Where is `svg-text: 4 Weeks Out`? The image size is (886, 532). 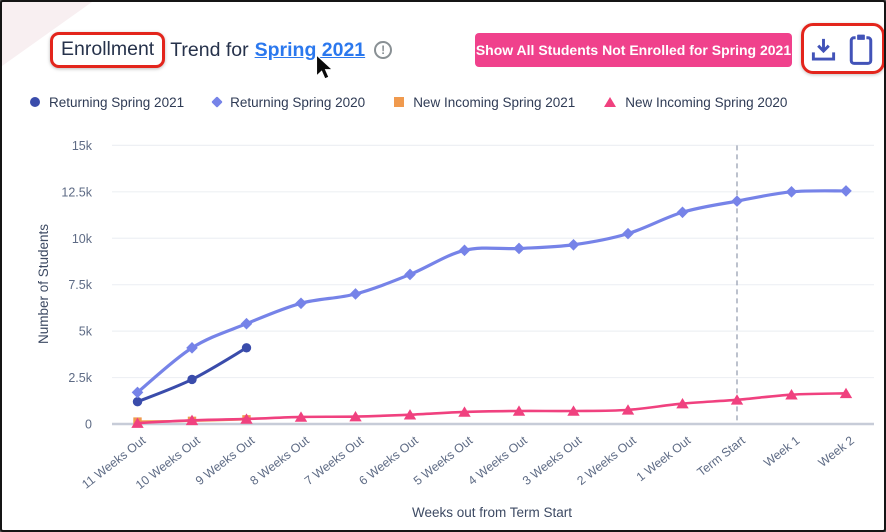 svg-text: 4 Weeks Out is located at coordinates (497, 460).